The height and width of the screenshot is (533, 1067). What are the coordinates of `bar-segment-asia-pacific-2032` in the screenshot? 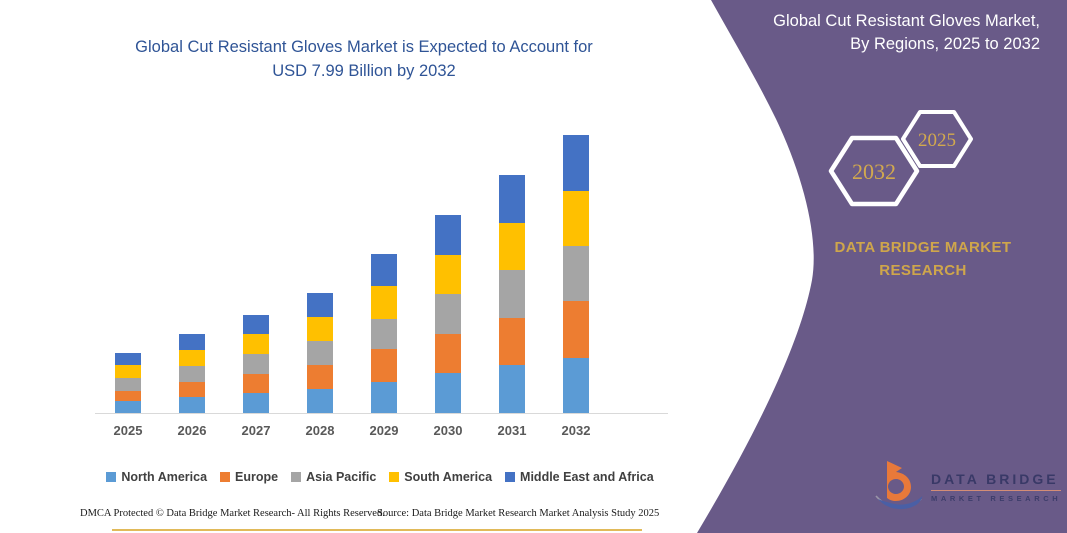 It's located at (576, 274).